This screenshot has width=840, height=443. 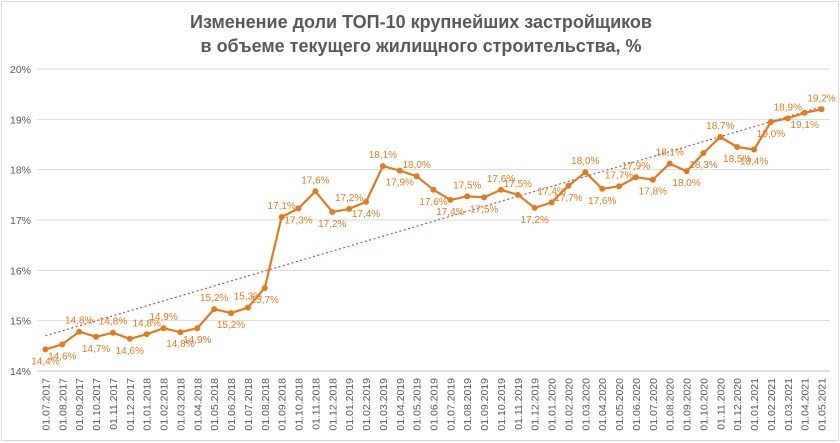 I want to click on x-tick-label: 01.02.2019, so click(x=367, y=404).